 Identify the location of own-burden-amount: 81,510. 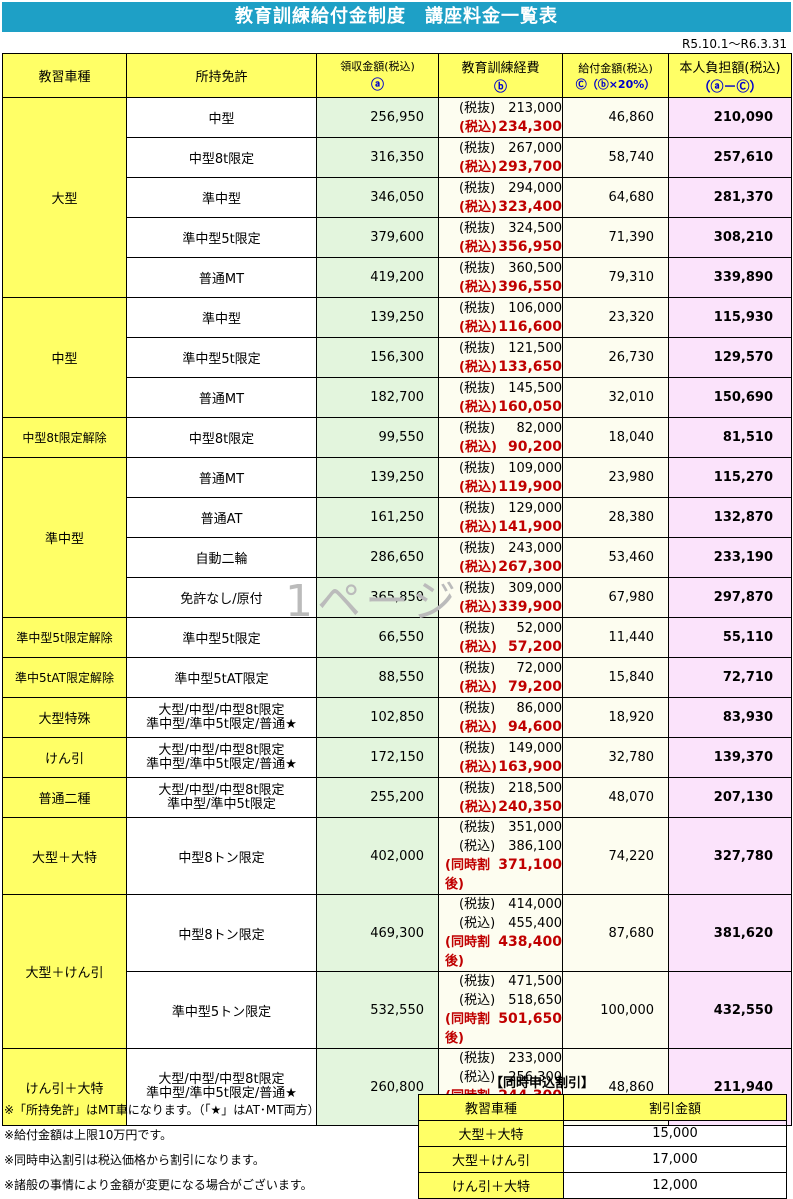
(730, 437).